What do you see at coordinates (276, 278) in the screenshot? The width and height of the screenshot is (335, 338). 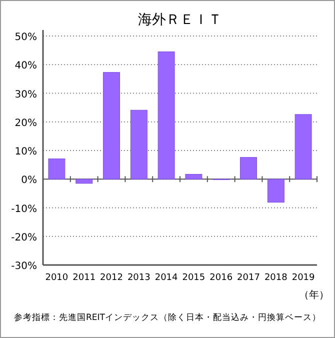 I see `x-tick-label: 2018` at bounding box center [276, 278].